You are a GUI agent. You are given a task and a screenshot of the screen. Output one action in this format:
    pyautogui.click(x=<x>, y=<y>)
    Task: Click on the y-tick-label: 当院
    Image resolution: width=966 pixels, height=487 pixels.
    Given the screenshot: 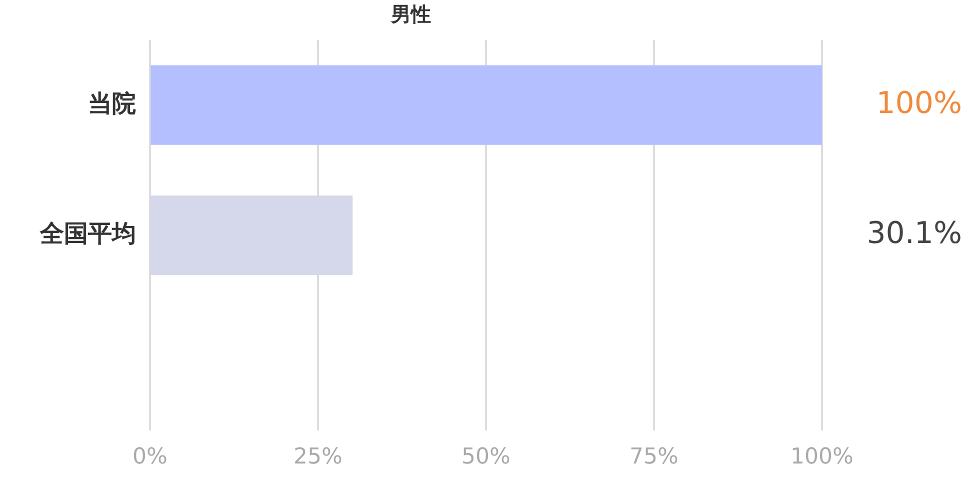 What is the action you would take?
    pyautogui.click(x=112, y=103)
    